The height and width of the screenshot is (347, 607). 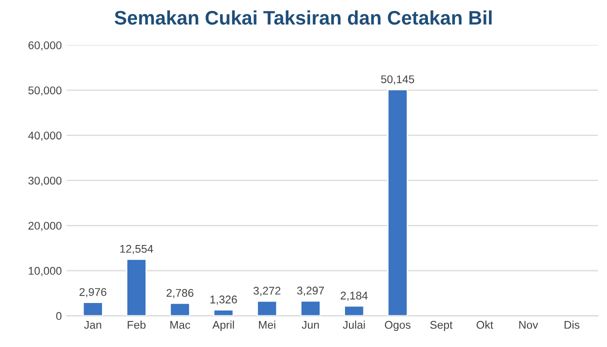 I want to click on x-tick-label: April, so click(x=223, y=325).